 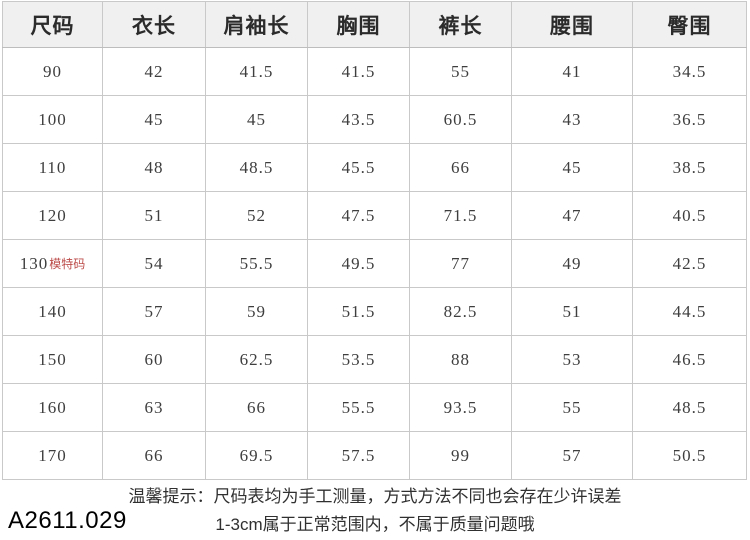 I want to click on measurement-cell: 40.5, so click(x=689, y=215).